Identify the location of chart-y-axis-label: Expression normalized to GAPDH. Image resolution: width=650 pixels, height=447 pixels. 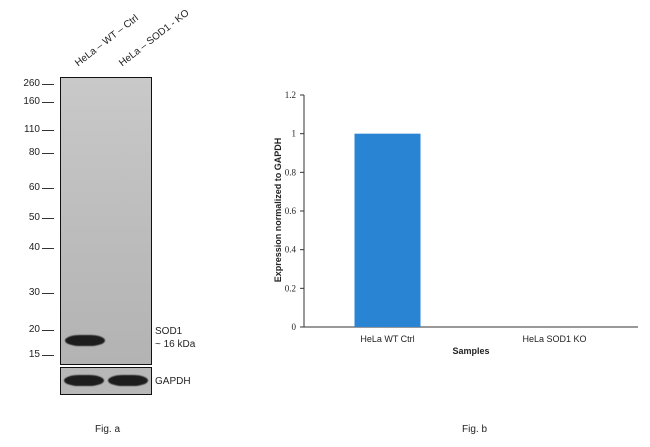
(278, 210).